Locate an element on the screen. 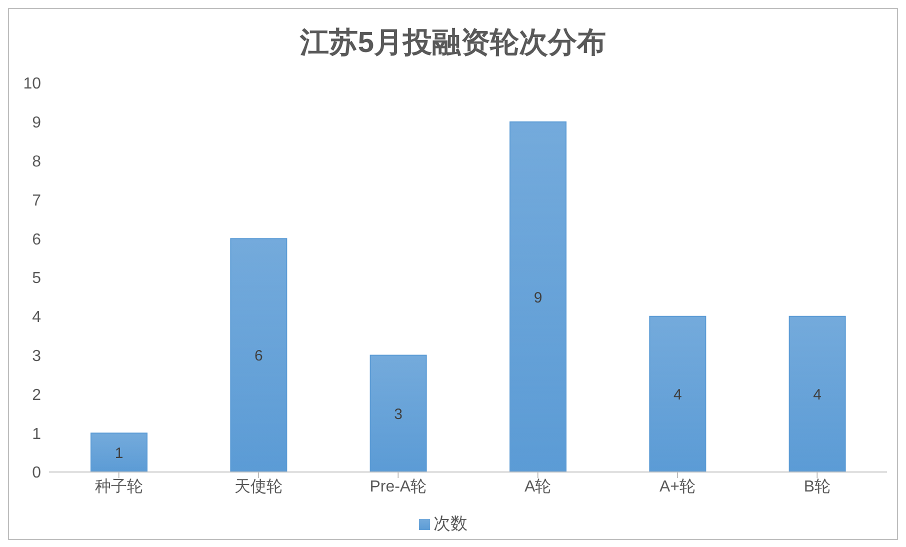 This screenshot has width=906, height=547. data-label: 9 is located at coordinates (538, 297).